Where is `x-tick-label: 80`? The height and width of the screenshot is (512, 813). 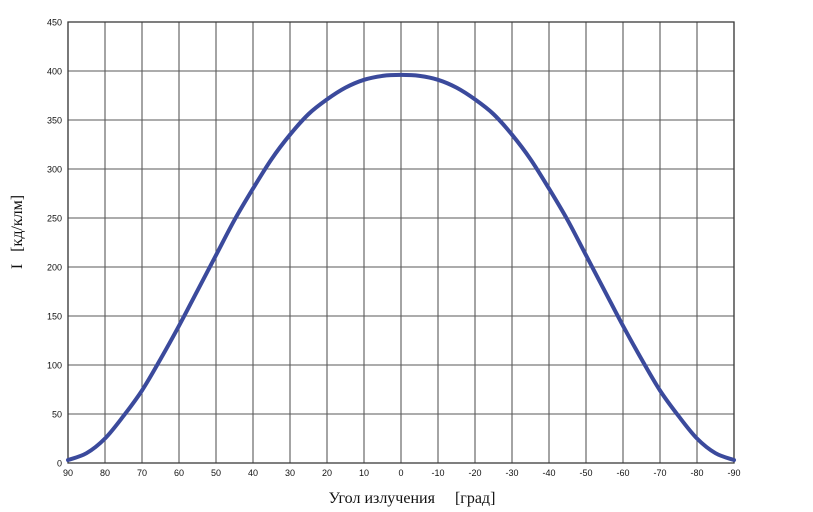 x-tick-label: 80 is located at coordinates (105, 473).